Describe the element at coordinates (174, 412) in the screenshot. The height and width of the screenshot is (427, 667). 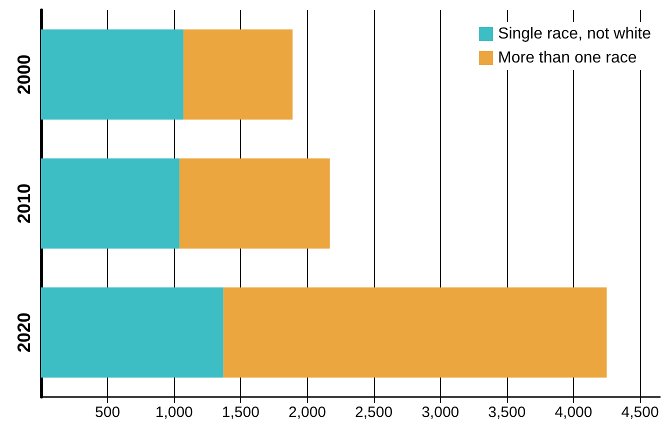
I see `x-tick-label: 1,000` at that location.